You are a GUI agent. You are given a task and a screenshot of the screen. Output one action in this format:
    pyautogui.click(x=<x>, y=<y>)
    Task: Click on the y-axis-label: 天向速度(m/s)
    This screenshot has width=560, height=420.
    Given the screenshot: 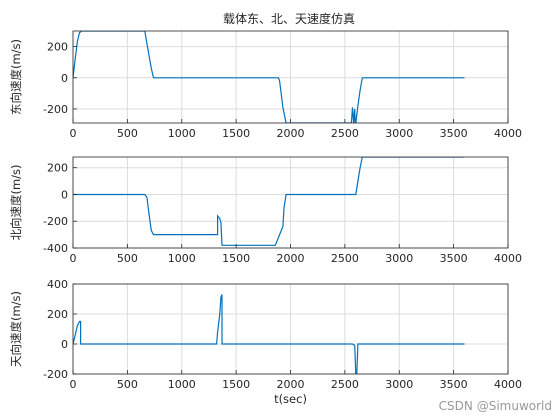 What is the action you would take?
    pyautogui.click(x=16, y=329)
    